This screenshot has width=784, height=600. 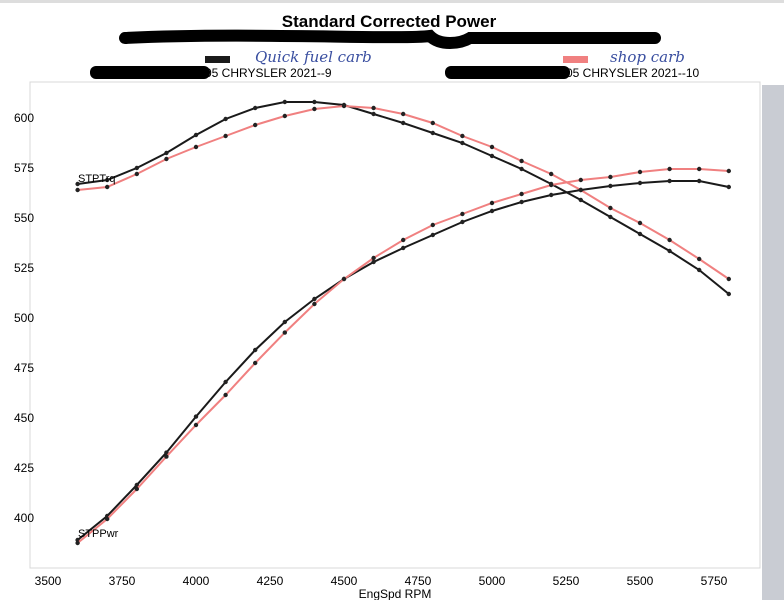 I want to click on y-tick-label: 500, so click(x=24, y=318).